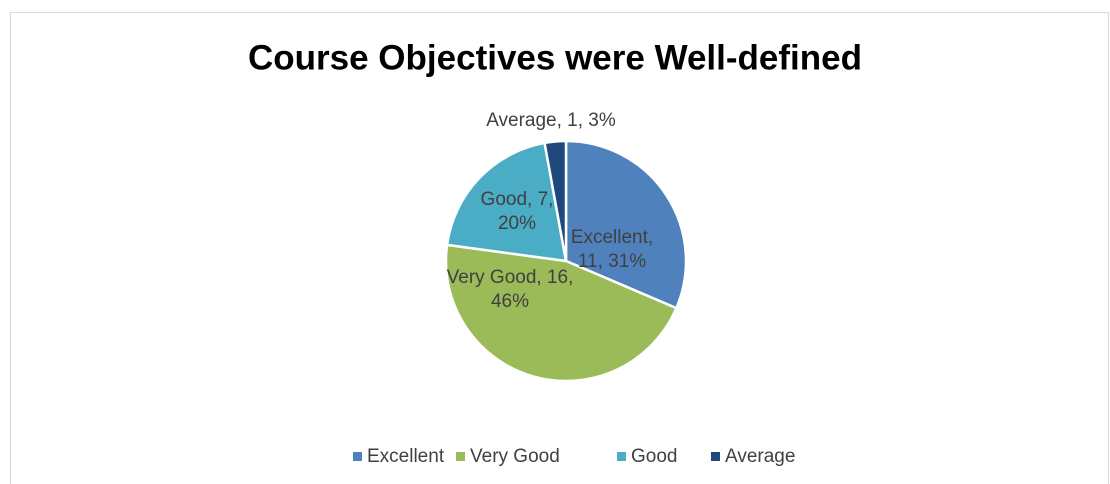 The image size is (1110, 484). I want to click on legend-label: Excellent, so click(406, 456).